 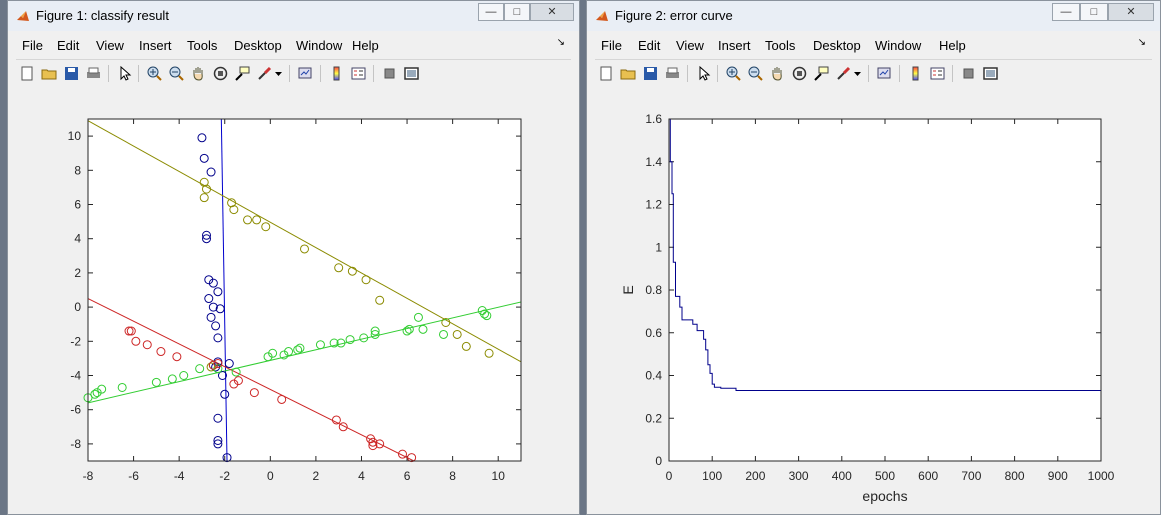 I want to click on y-tick-label: 1.4, so click(x=653, y=162).